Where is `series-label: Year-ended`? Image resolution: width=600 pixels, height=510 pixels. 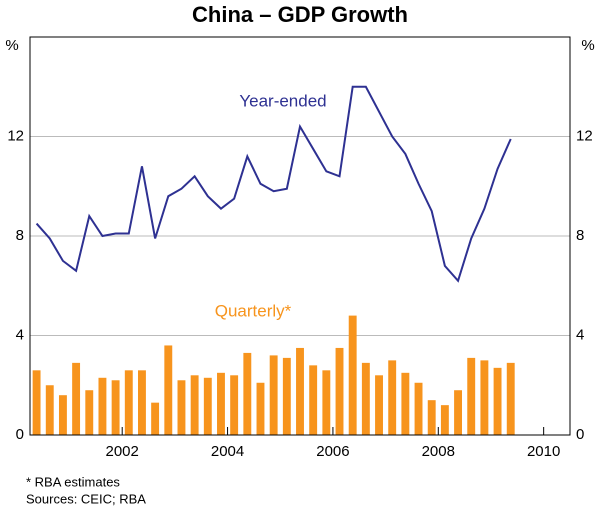 series-label: Year-ended is located at coordinates (282, 100).